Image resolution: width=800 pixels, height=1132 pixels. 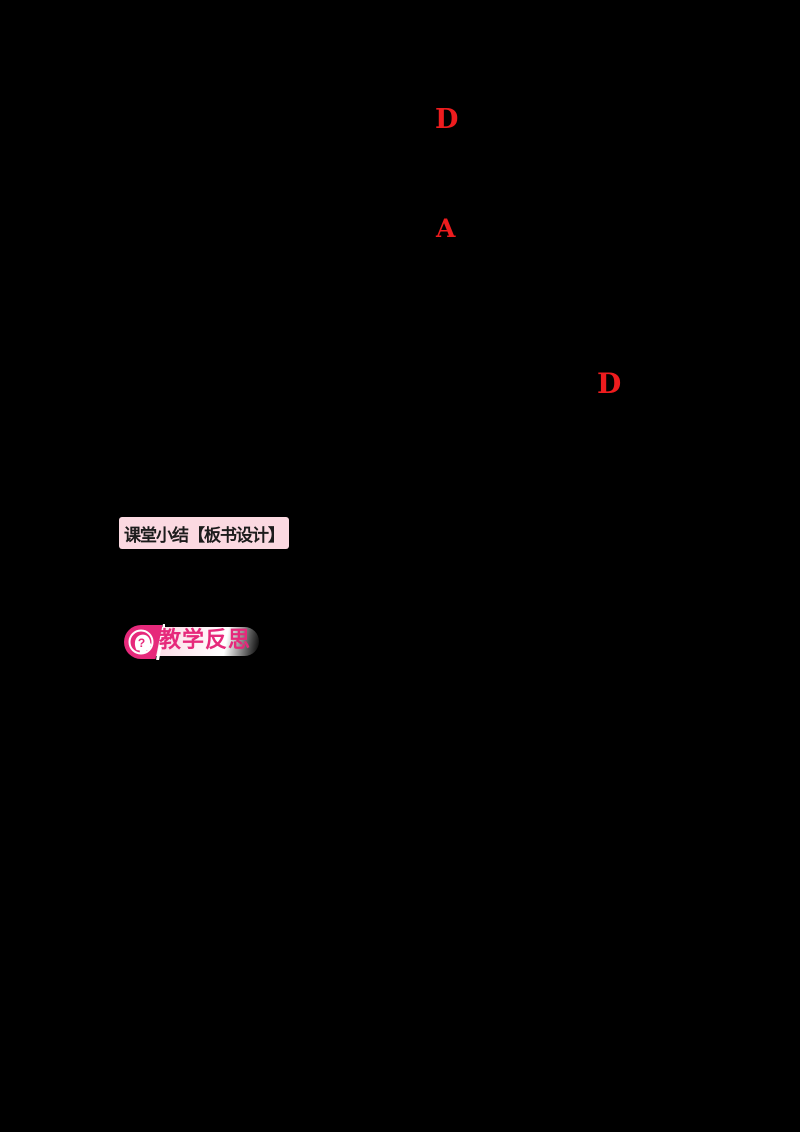 I want to click on lesson-summary-heading: 课堂小结【板书设计】, so click(x=204, y=533).